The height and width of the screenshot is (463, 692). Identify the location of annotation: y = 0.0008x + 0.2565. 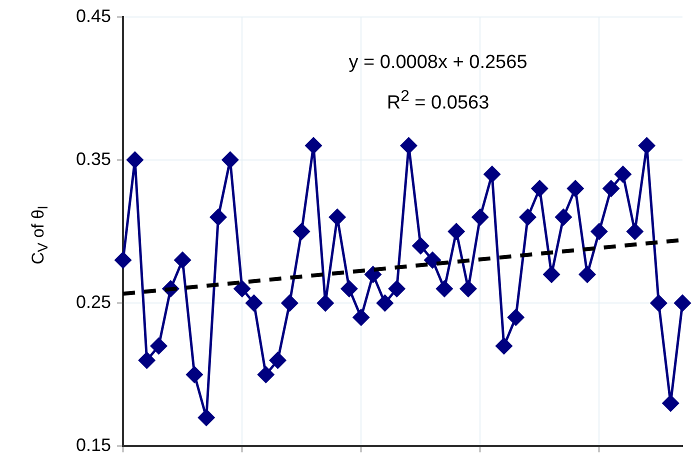
(438, 63).